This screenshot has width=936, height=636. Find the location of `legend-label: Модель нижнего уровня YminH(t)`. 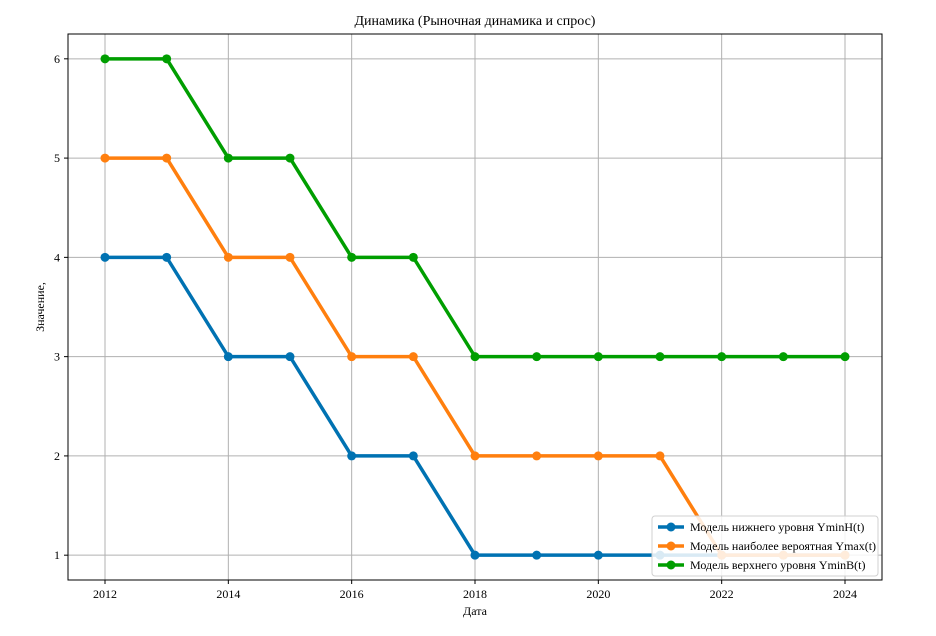

legend-label: Модель нижнего уровня YminH(t) is located at coordinates (777, 527).